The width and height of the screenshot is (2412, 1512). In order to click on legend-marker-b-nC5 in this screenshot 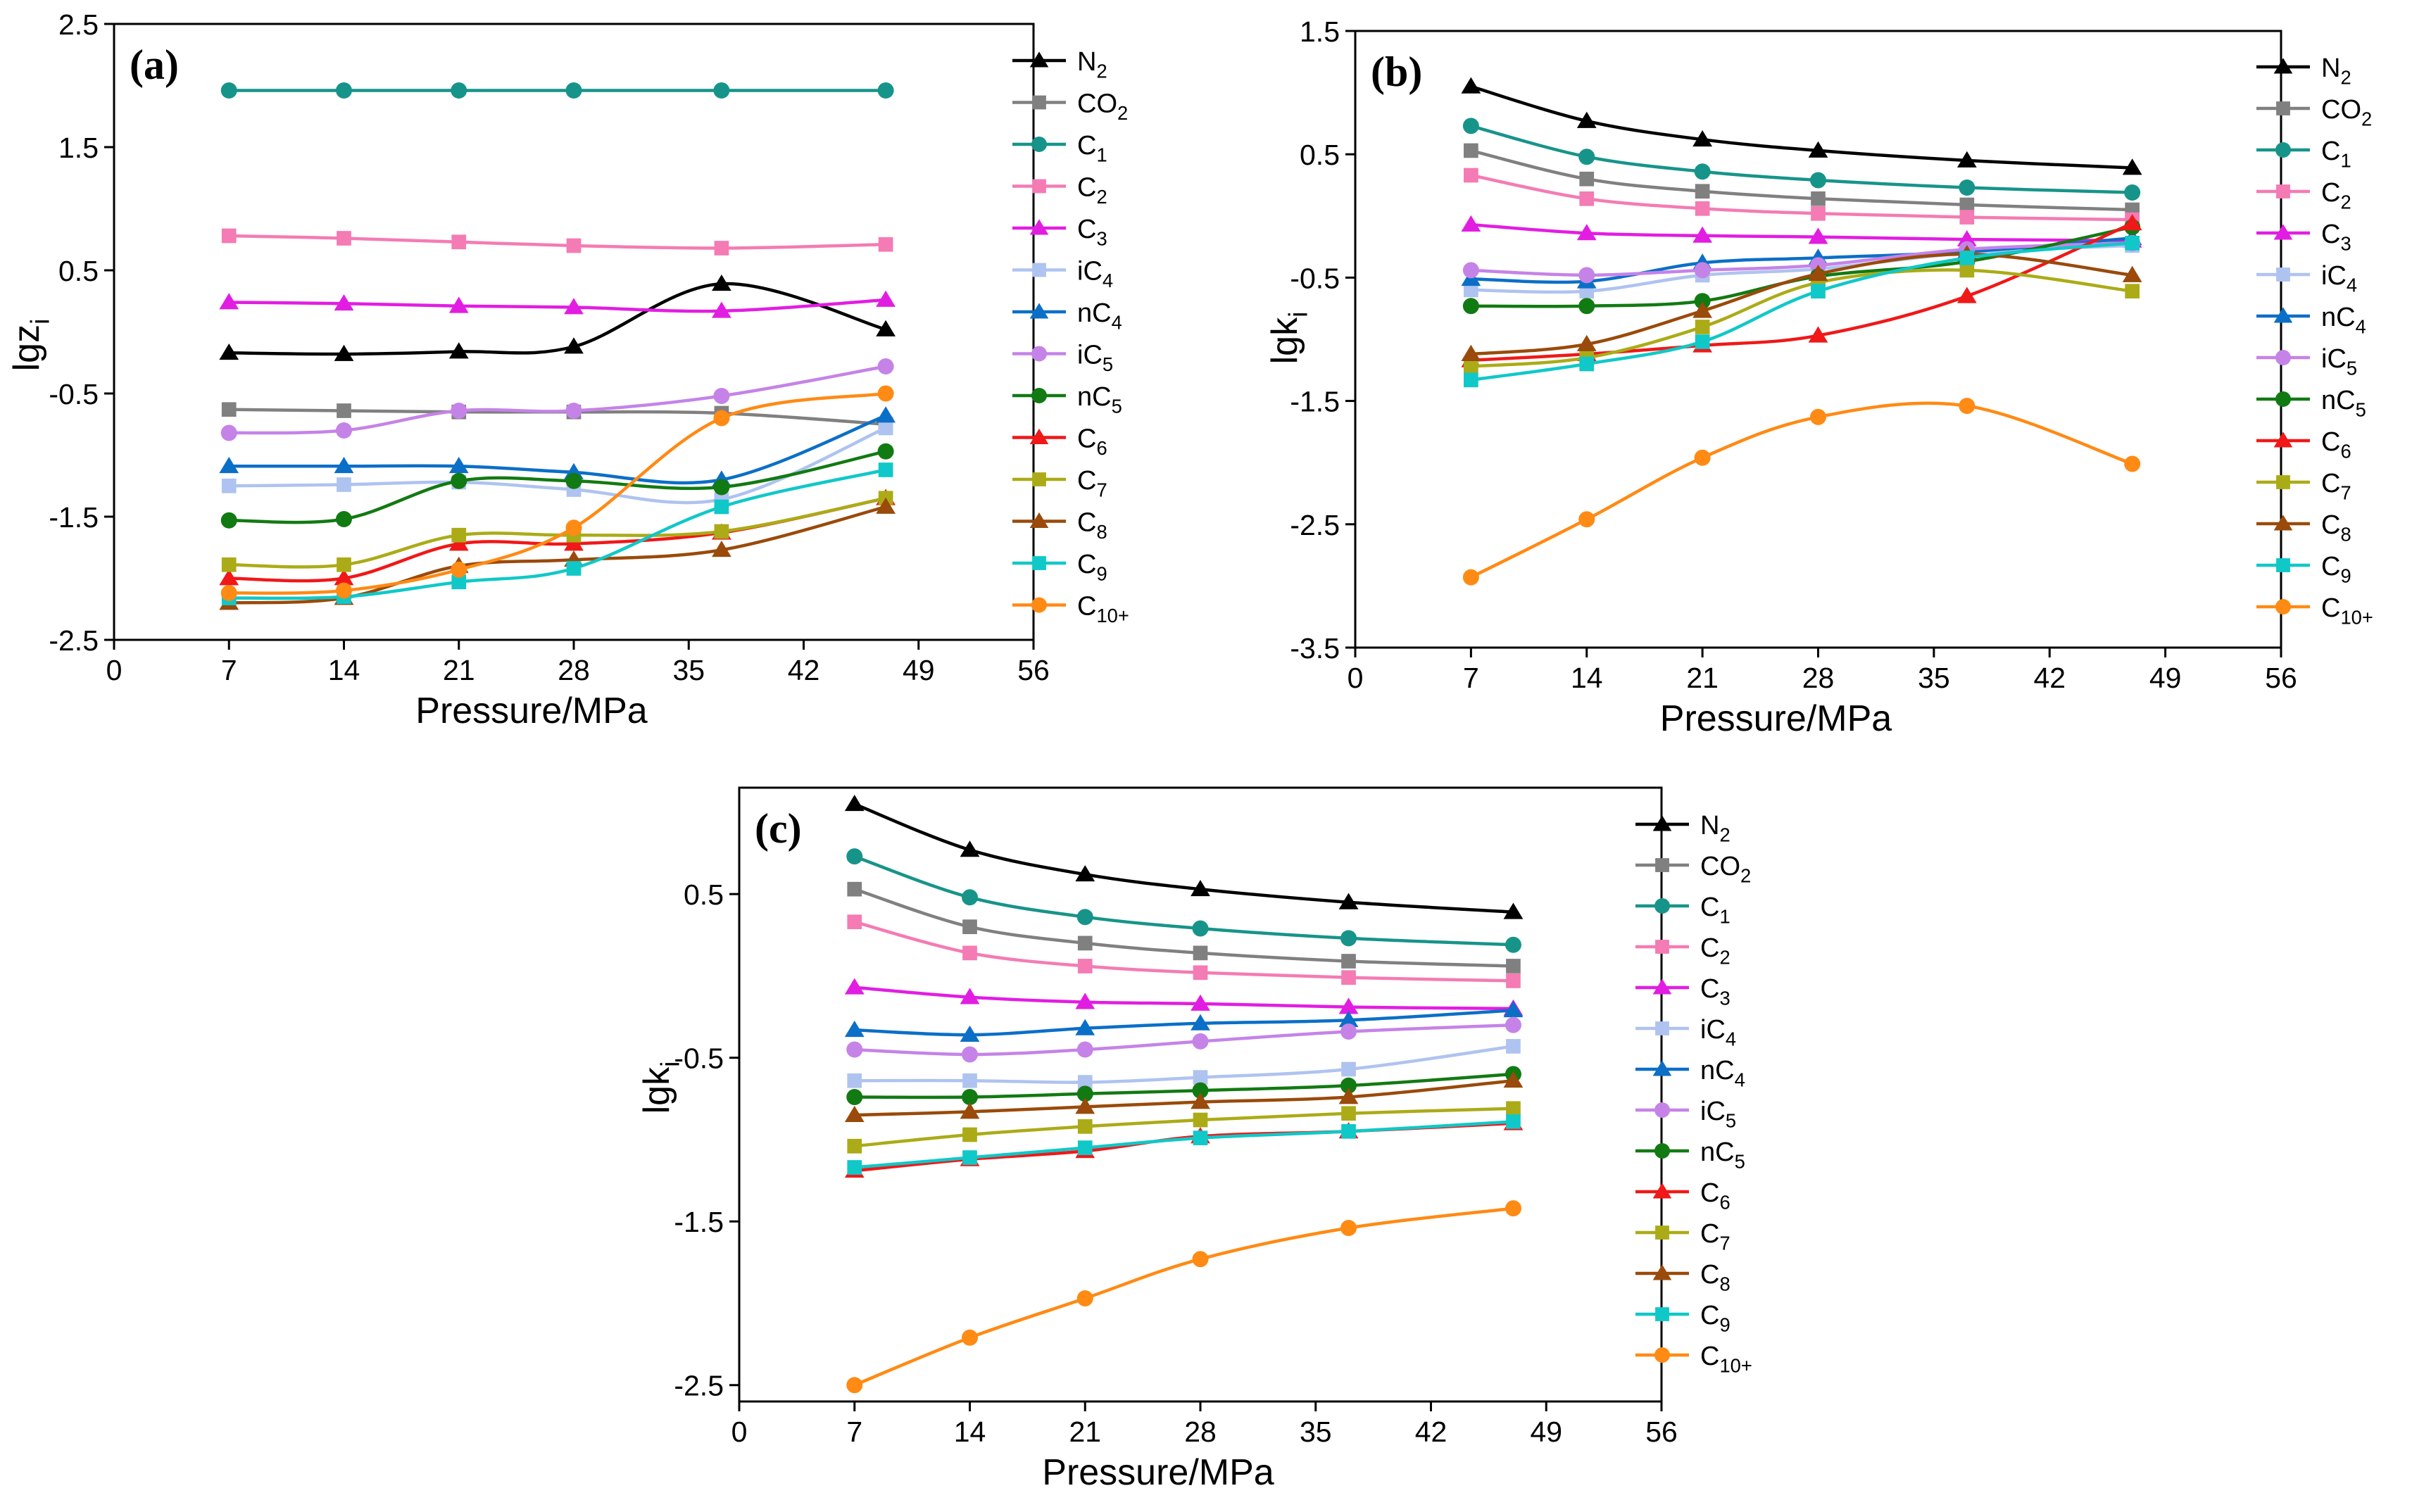, I will do `click(2283, 399)`.